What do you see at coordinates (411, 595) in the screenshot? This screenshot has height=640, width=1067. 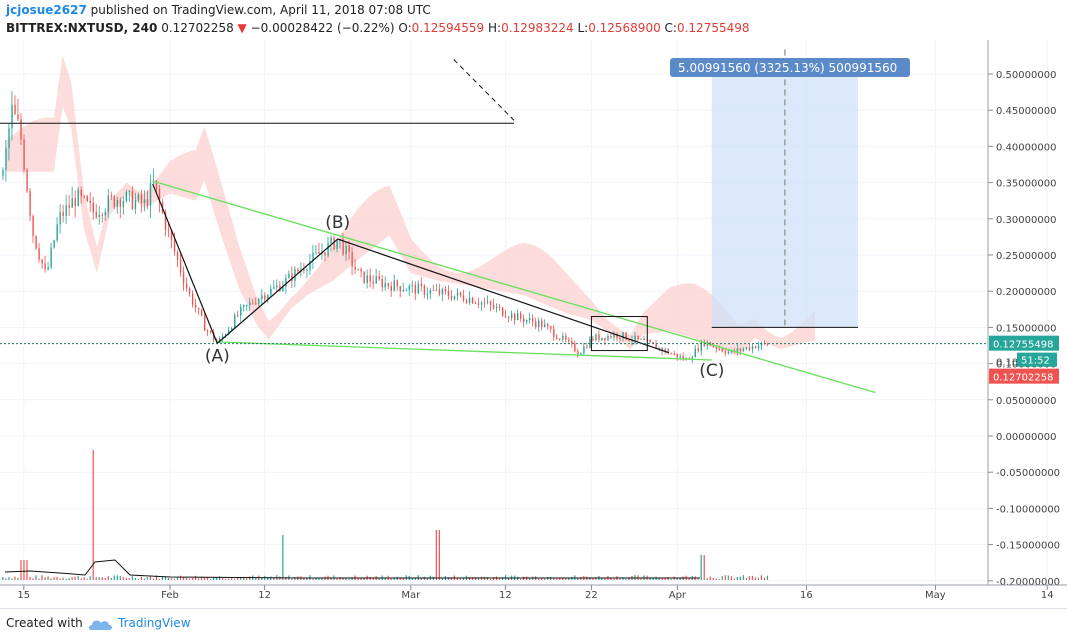 I see `x-axis-label: Mar` at bounding box center [411, 595].